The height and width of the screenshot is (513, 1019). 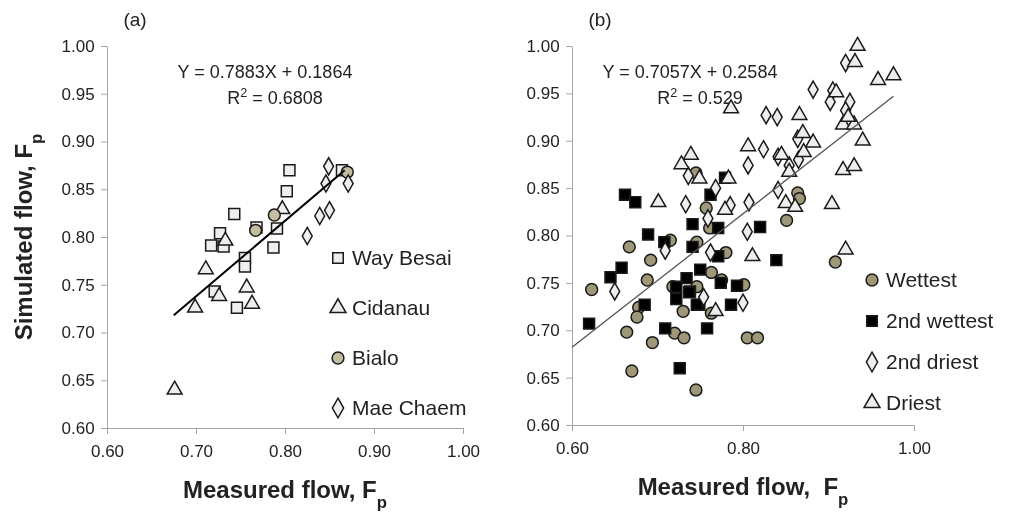 I want to click on legend-label: Wettest, so click(x=921, y=279).